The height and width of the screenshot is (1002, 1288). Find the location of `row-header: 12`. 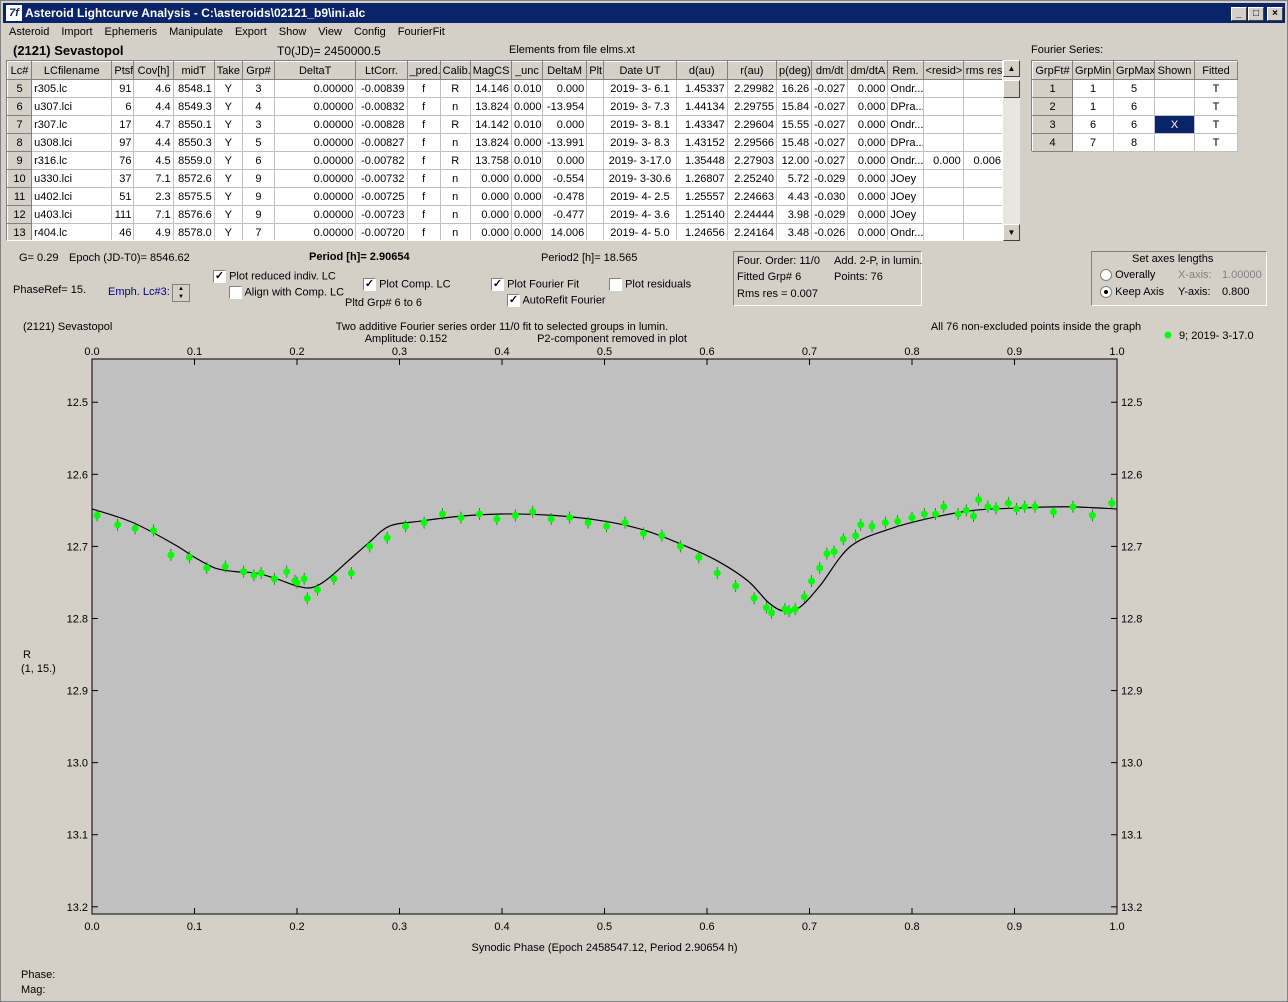

row-header: 12 is located at coordinates (20, 214).